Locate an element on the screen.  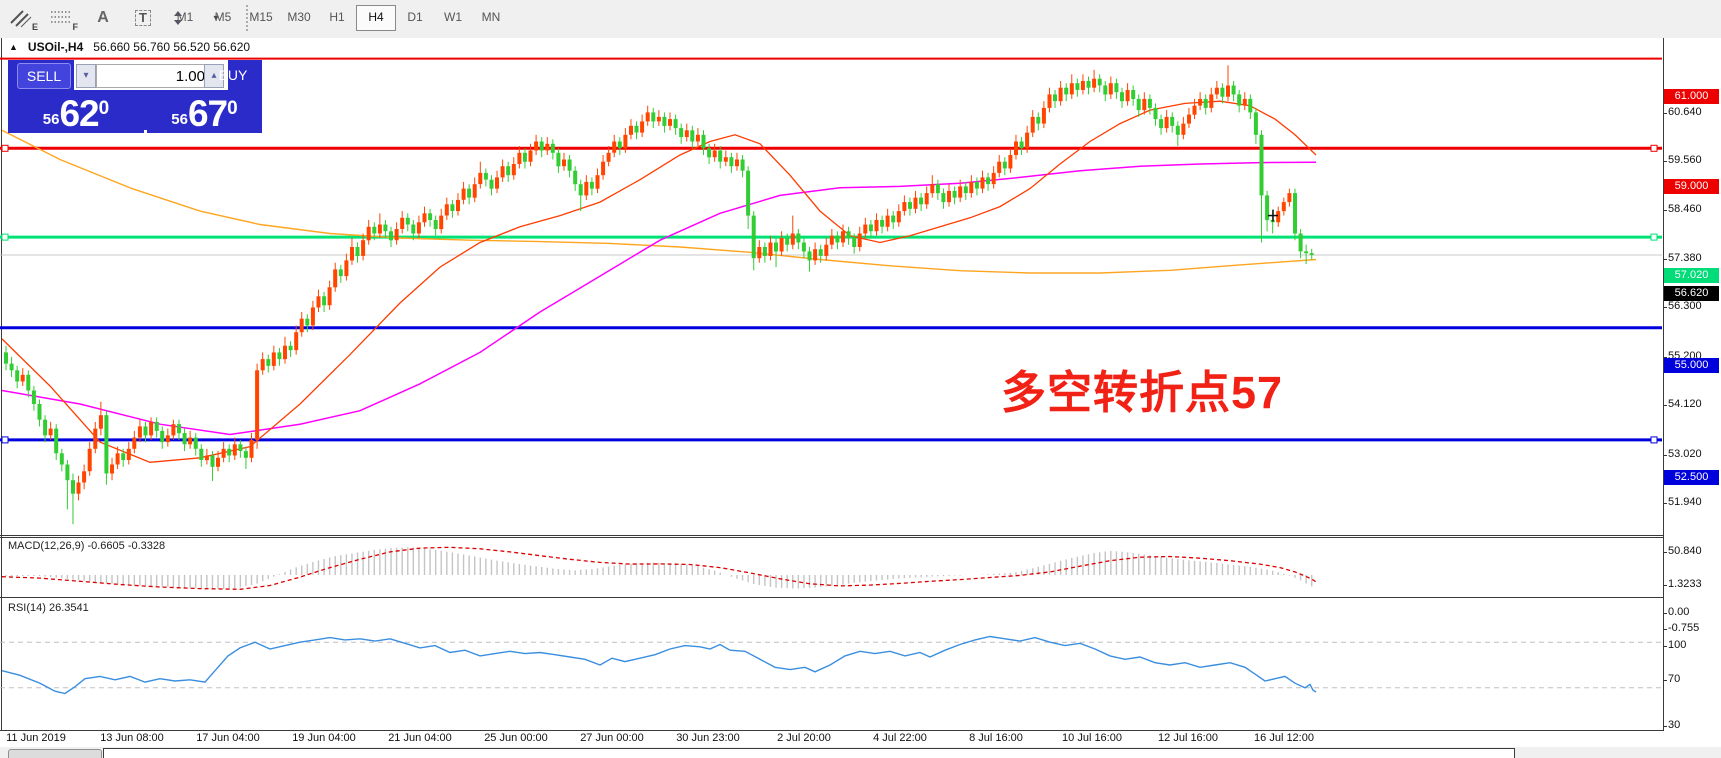
price-level-badge: 52.500 is located at coordinates (1691, 477).